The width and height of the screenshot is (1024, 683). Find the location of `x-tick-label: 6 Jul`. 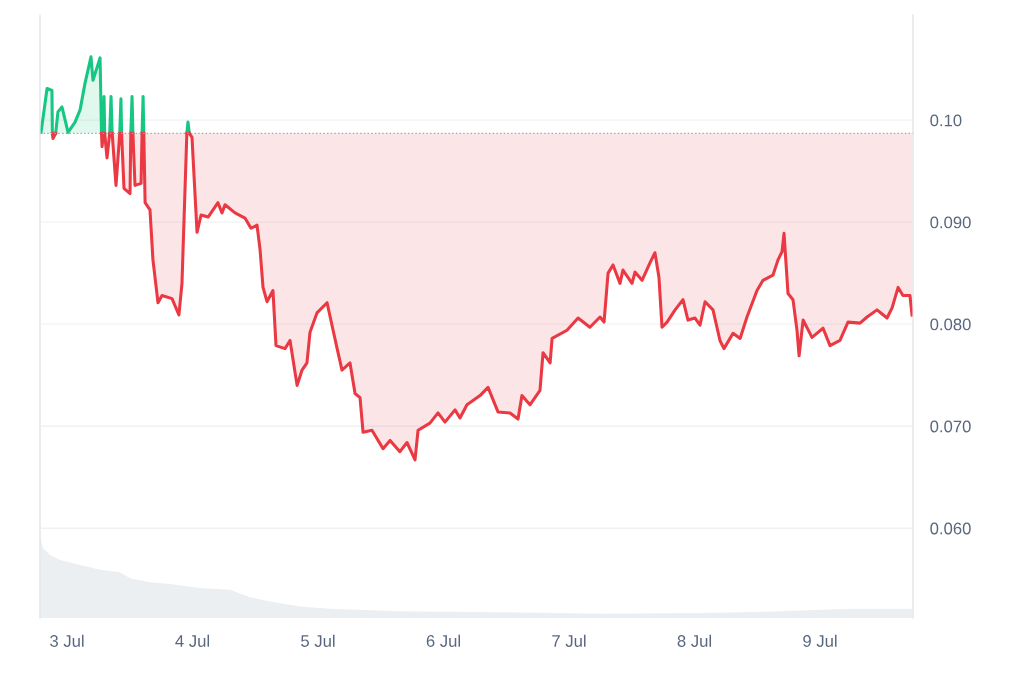

x-tick-label: 6 Jul is located at coordinates (443, 640).